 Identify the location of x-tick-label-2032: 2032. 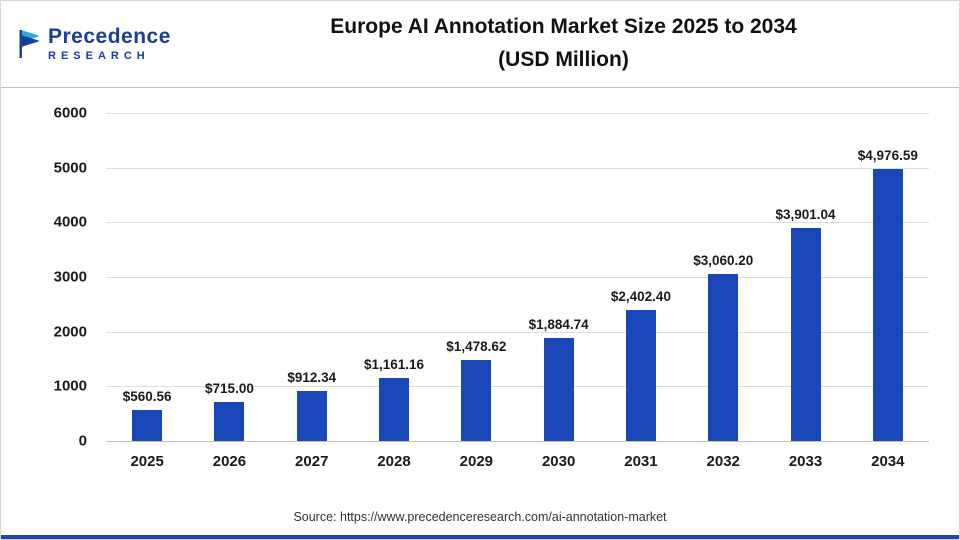
(723, 461).